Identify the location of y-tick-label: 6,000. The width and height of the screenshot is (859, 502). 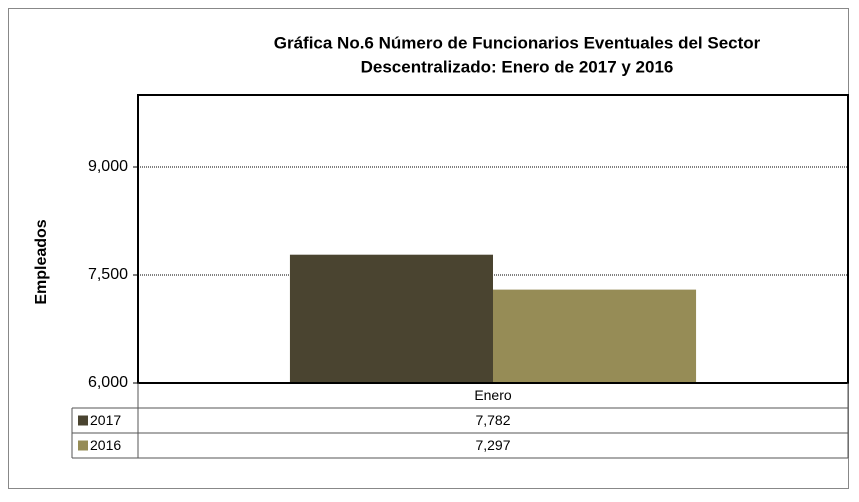
(108, 382).